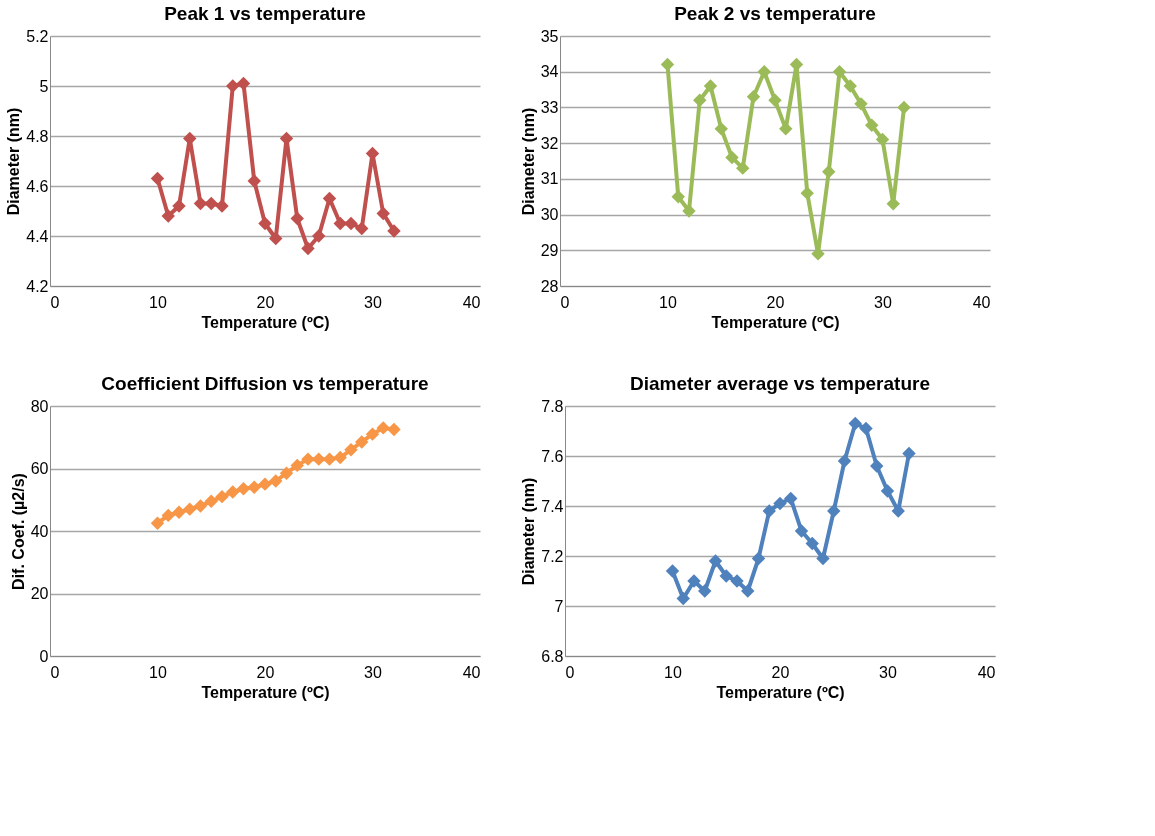  Describe the element at coordinates (552, 556) in the screenshot. I see `y-tick-label: 7.2` at that location.